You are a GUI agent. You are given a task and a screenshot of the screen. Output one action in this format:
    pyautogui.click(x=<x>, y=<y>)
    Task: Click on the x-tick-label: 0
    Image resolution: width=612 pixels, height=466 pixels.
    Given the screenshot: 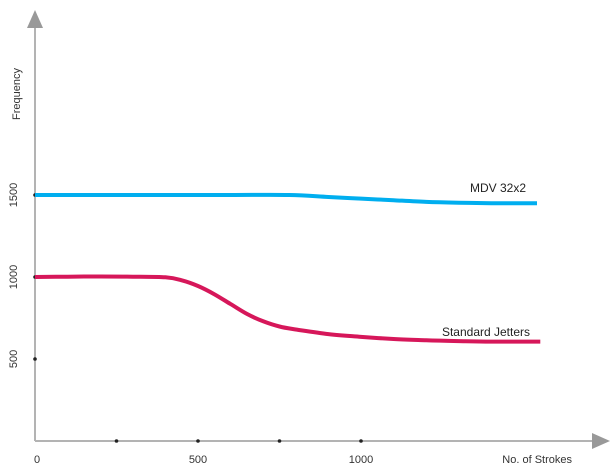 What is the action you would take?
    pyautogui.click(x=37, y=460)
    